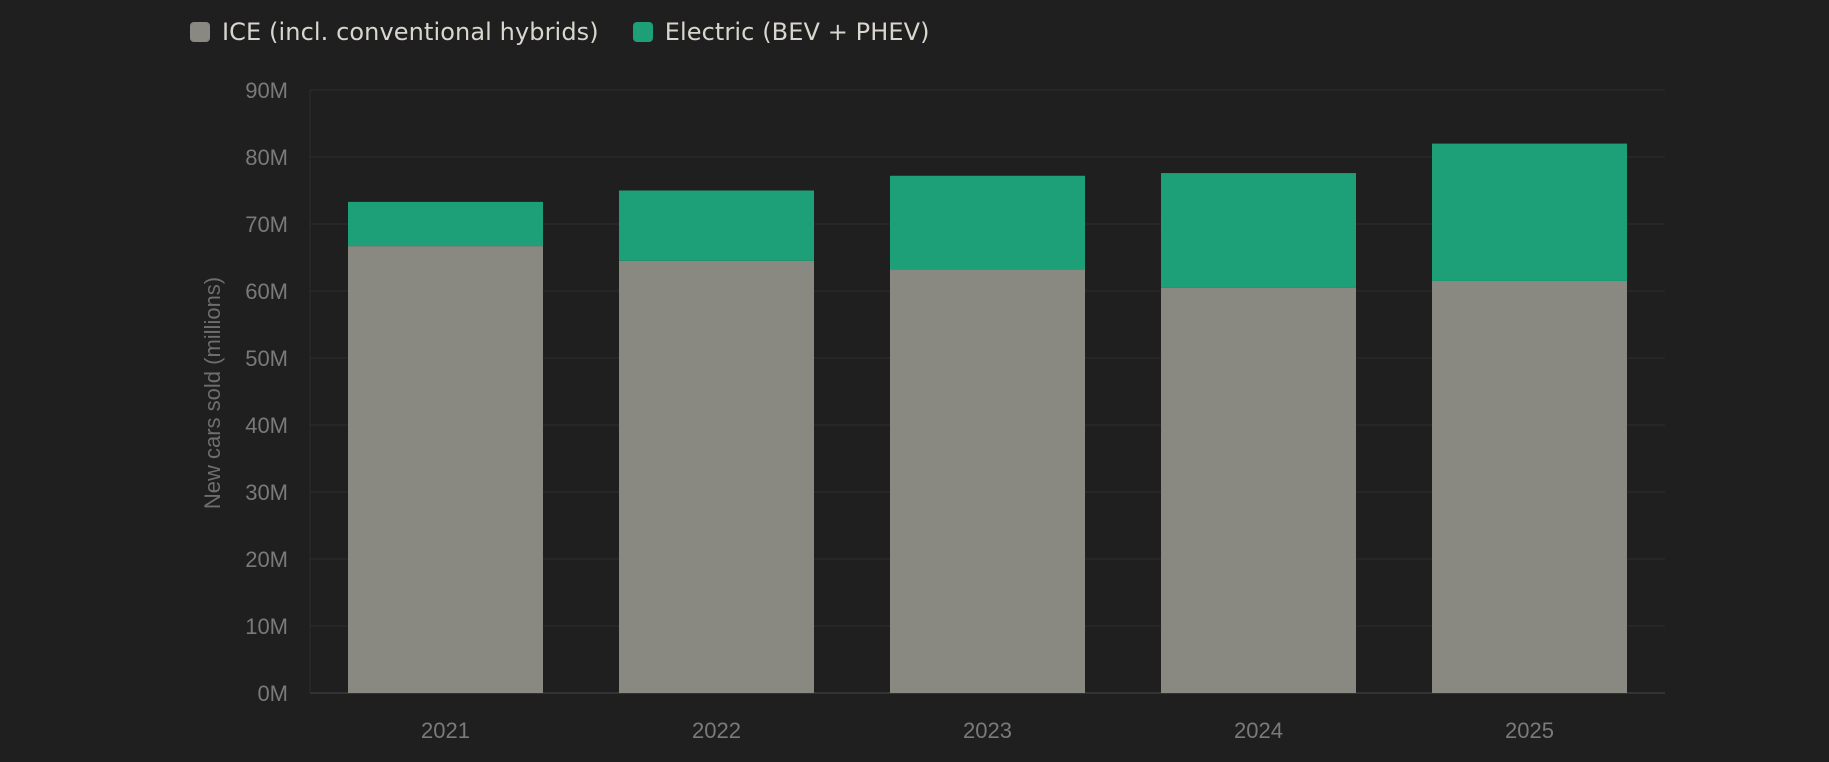  Describe the element at coordinates (266, 626) in the screenshot. I see `y-tick-label: 10M` at that location.